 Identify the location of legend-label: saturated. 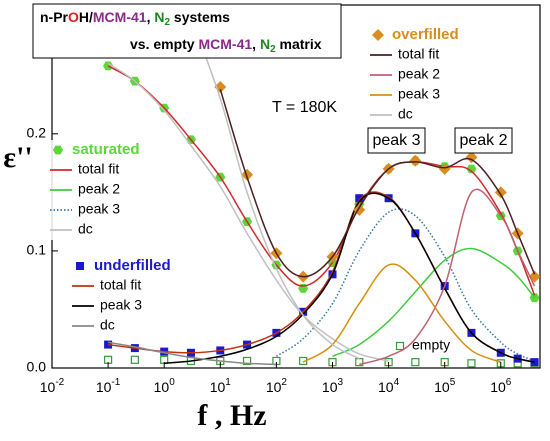
(106, 149).